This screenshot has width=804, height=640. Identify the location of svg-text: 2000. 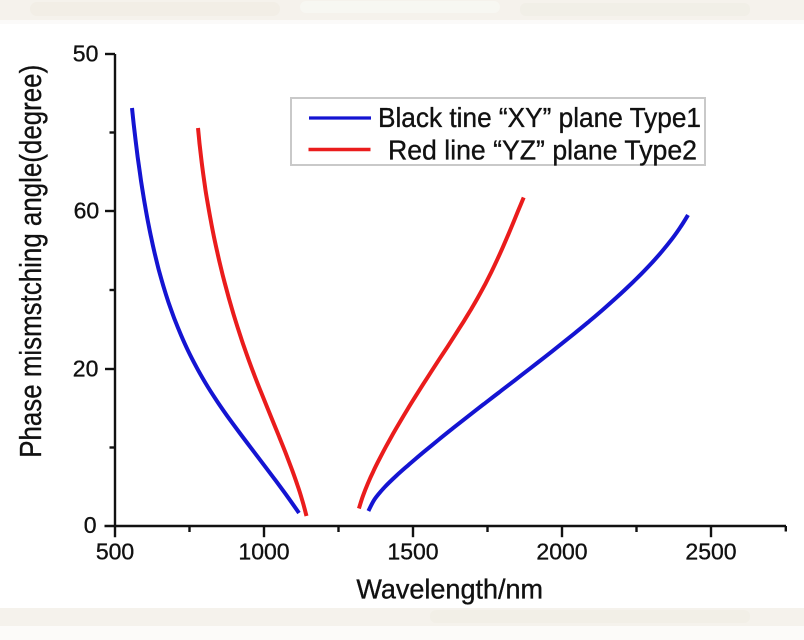
(561, 552).